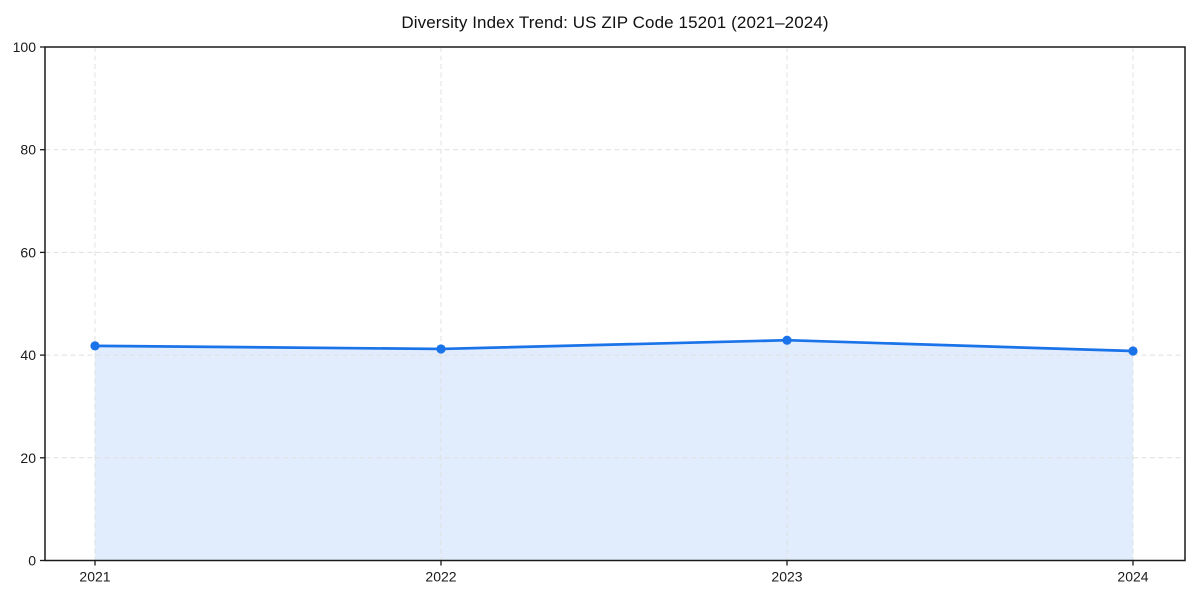 Image resolution: width=1200 pixels, height=600 pixels. I want to click on x-tick-label-2023: 2023, so click(786, 577).